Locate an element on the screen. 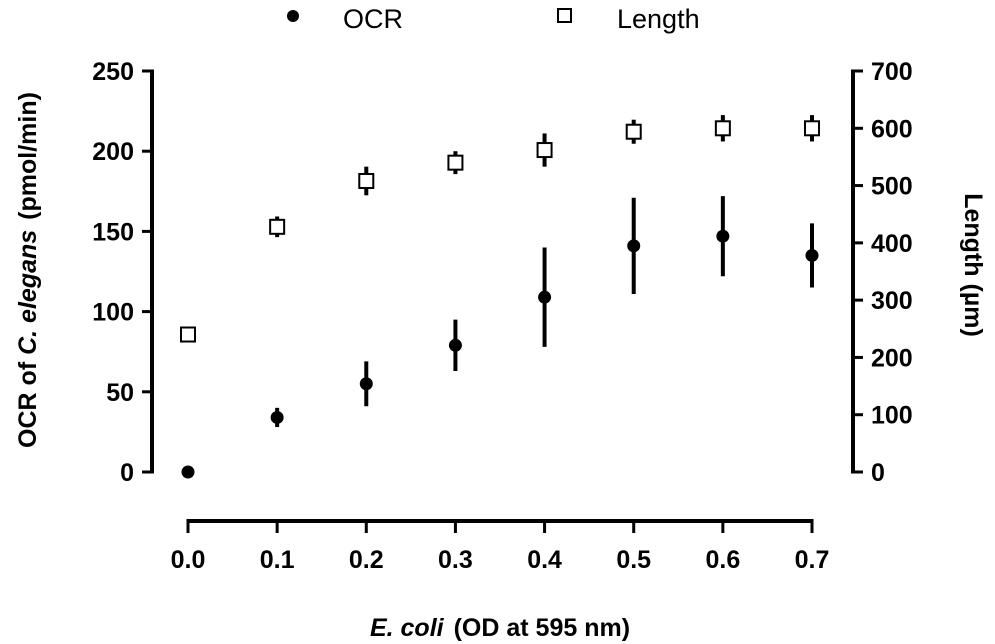 The image size is (995, 644). x-axis-tick-label: 0.1 is located at coordinates (277, 560).